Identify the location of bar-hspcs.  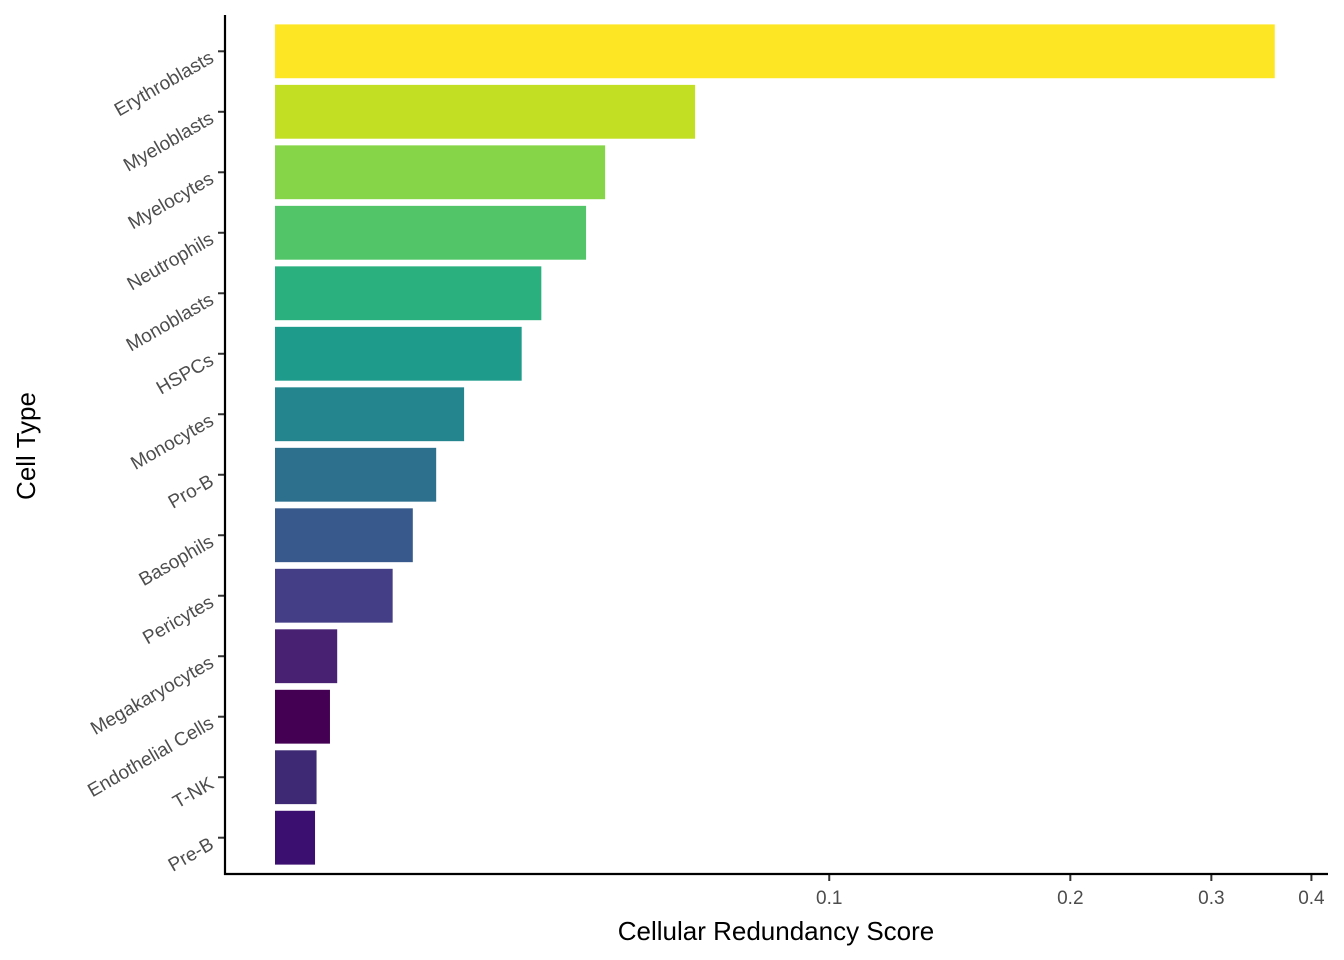
(398, 353).